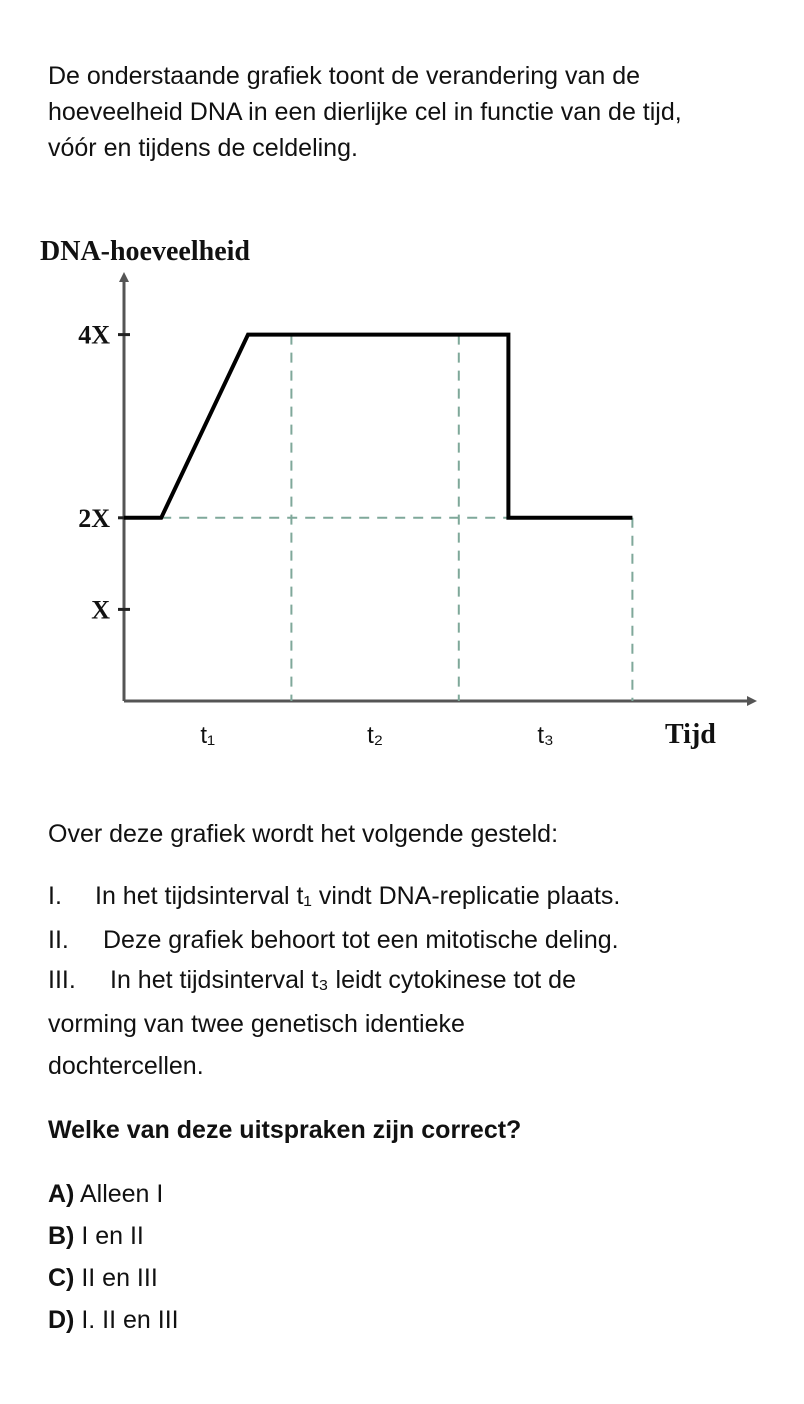 The width and height of the screenshot is (804, 1404). What do you see at coordinates (94, 335) in the screenshot?
I see `y-tick-label: 4X` at bounding box center [94, 335].